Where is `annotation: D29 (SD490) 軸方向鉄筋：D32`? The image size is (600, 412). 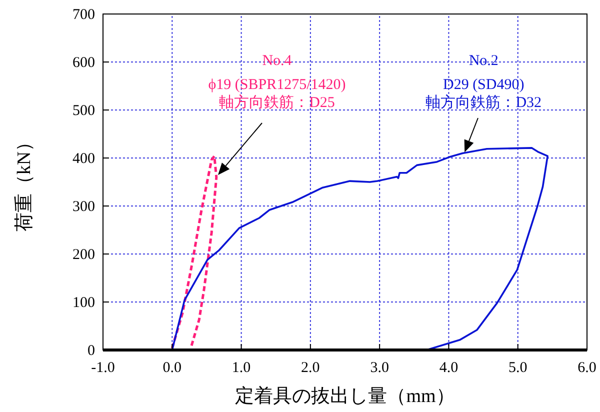
annotation: D29 (SD490) 軸方向鉄筋：D32 is located at coordinates (484, 94).